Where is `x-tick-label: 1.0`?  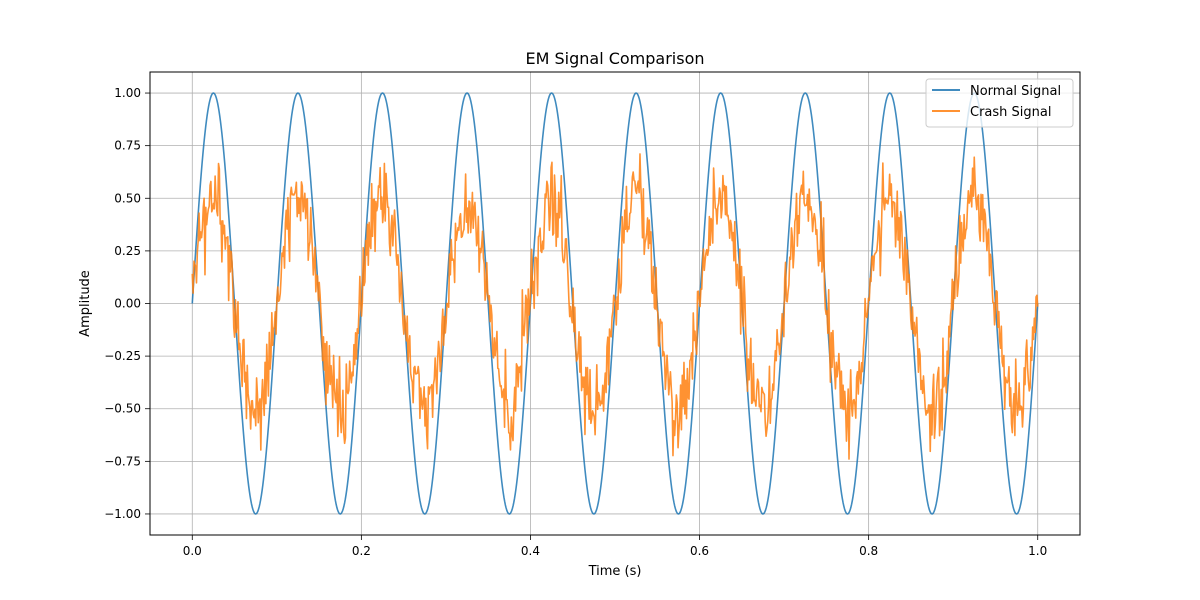 x-tick-label: 1.0 is located at coordinates (1037, 551).